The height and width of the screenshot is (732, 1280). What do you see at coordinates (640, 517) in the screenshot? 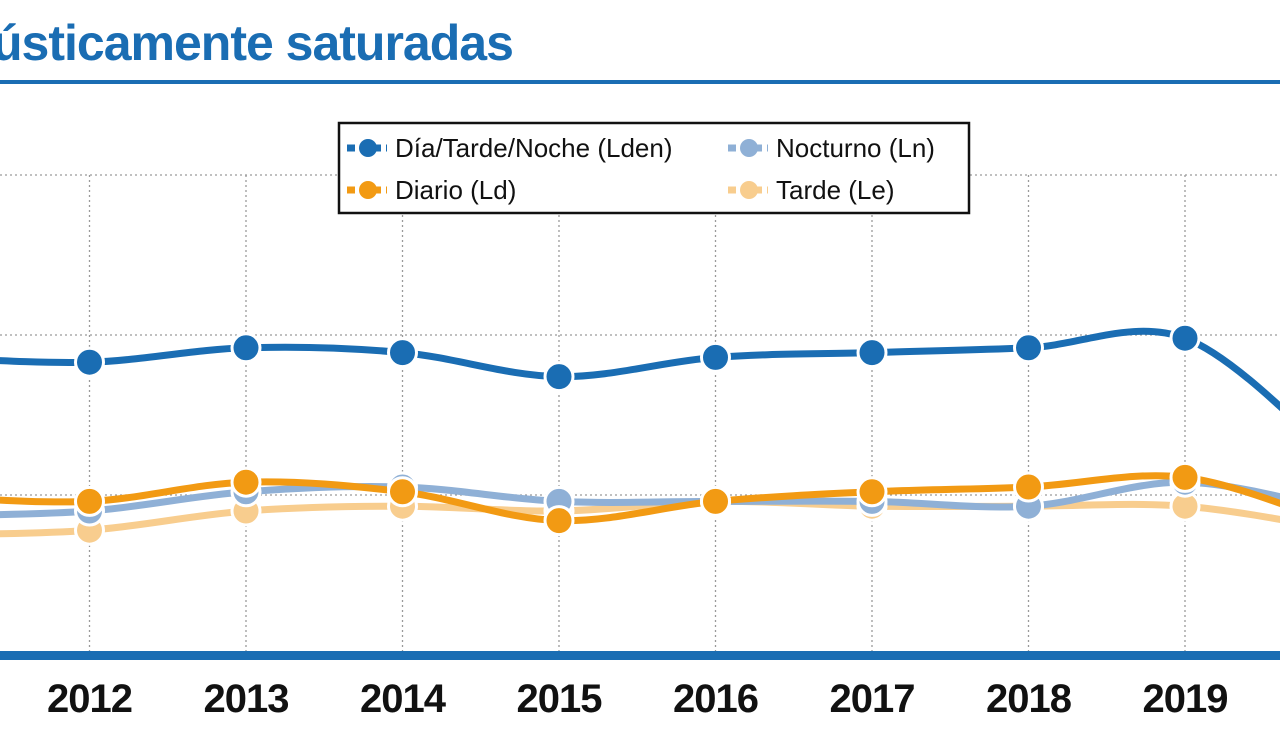
I see `series-line-tarde-le` at bounding box center [640, 517].